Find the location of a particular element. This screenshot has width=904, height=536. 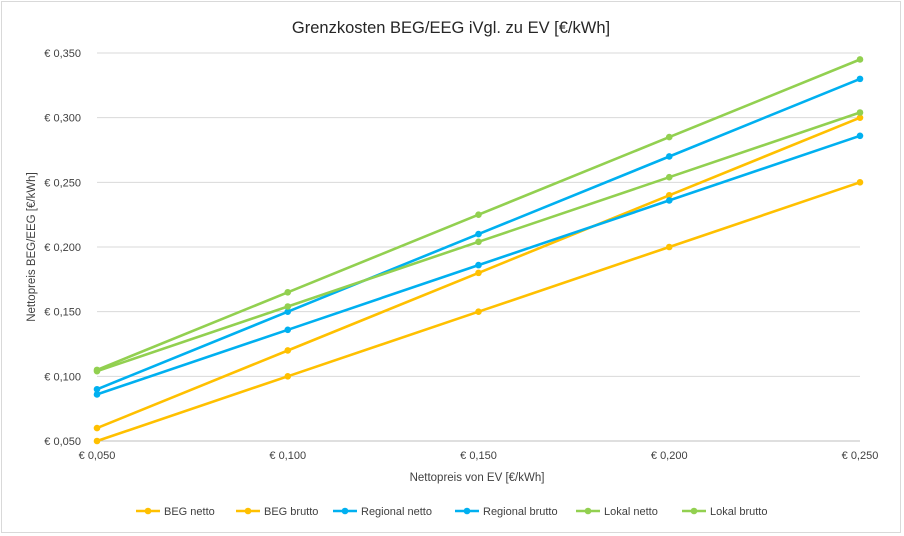

x-tick-labels: € 0,050 € 0,100 € 0,150 € 0,200 € 0,250 is located at coordinates (479, 456).